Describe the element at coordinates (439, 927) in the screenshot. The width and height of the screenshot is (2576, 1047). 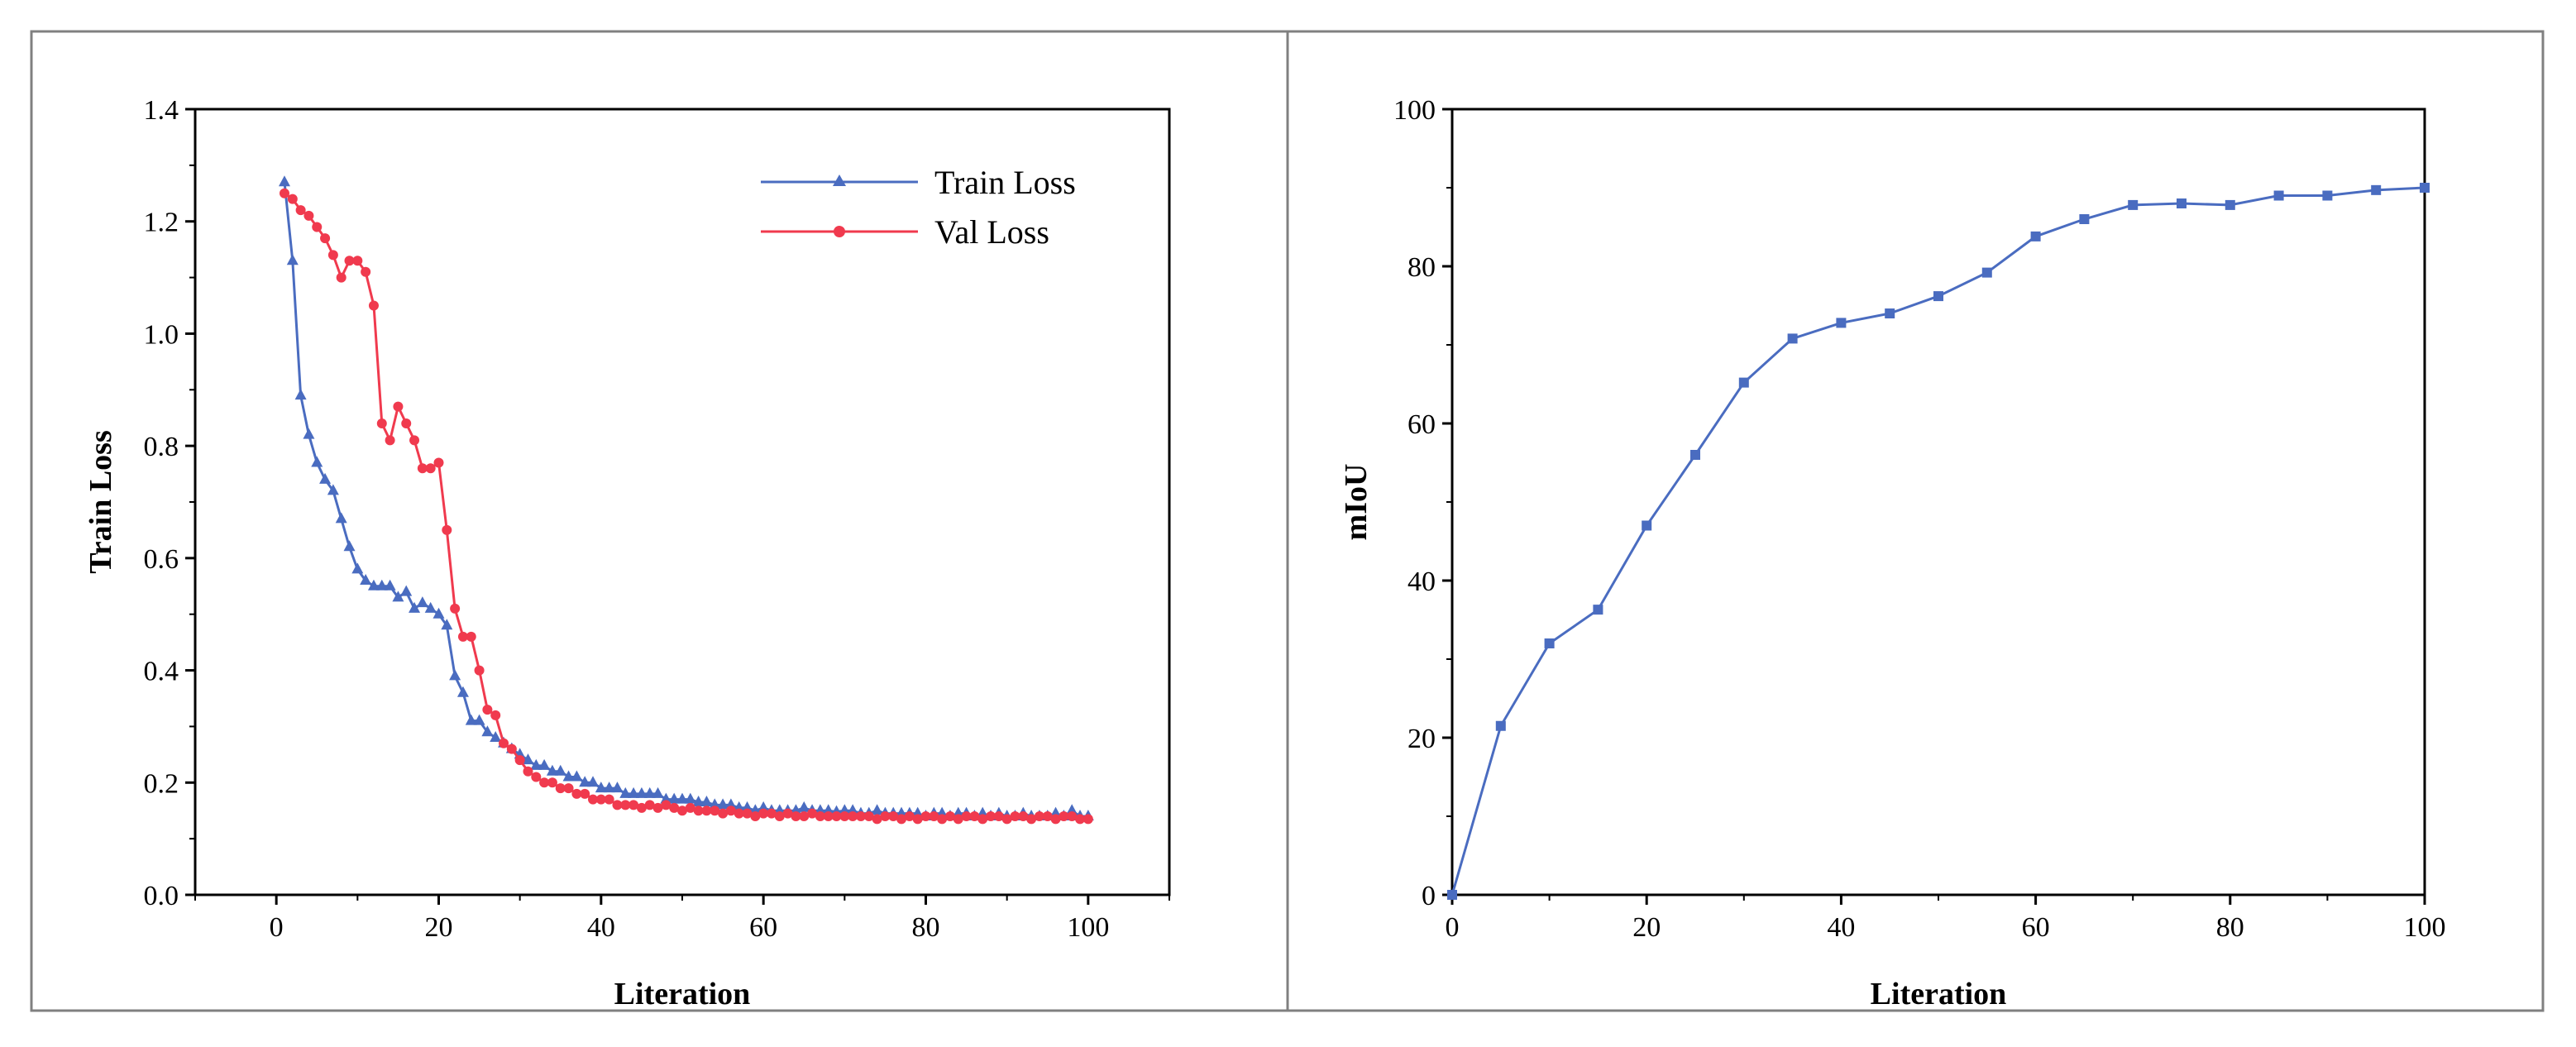
I see `loss-x-tick-label: 20` at that location.